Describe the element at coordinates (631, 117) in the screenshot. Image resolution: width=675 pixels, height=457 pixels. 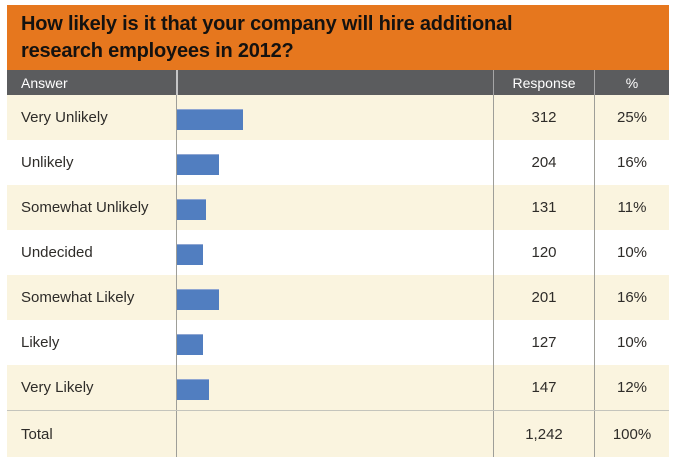
I see `percent-cell: 25%` at that location.